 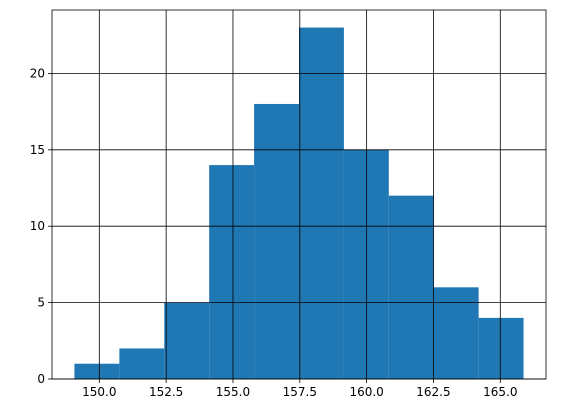 What do you see at coordinates (41, 303) in the screenshot?
I see `y-tick-label-1: 5` at bounding box center [41, 303].